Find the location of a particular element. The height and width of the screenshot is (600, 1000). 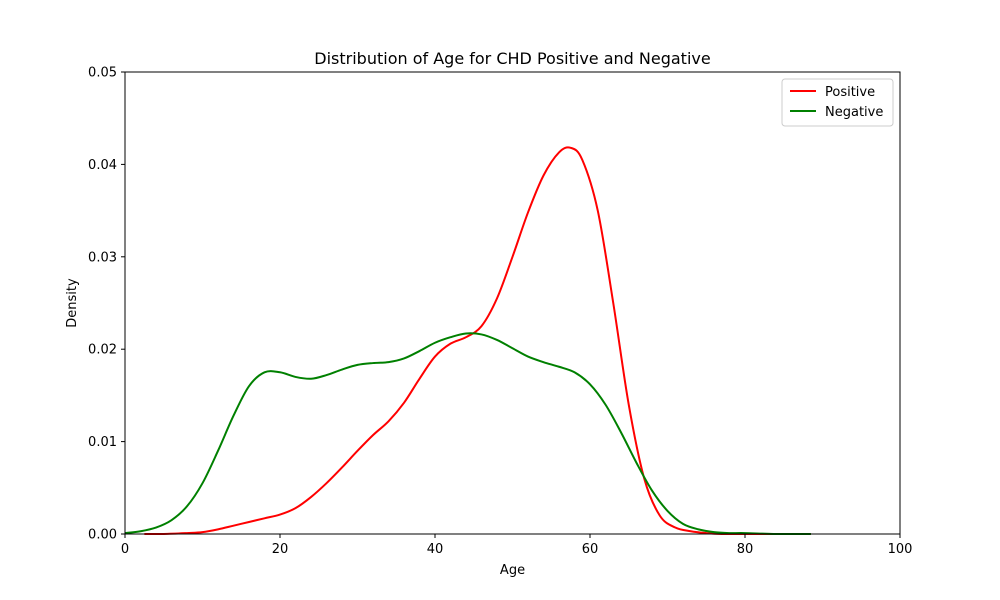

y-tick-label: 0.01 is located at coordinates (102, 442).